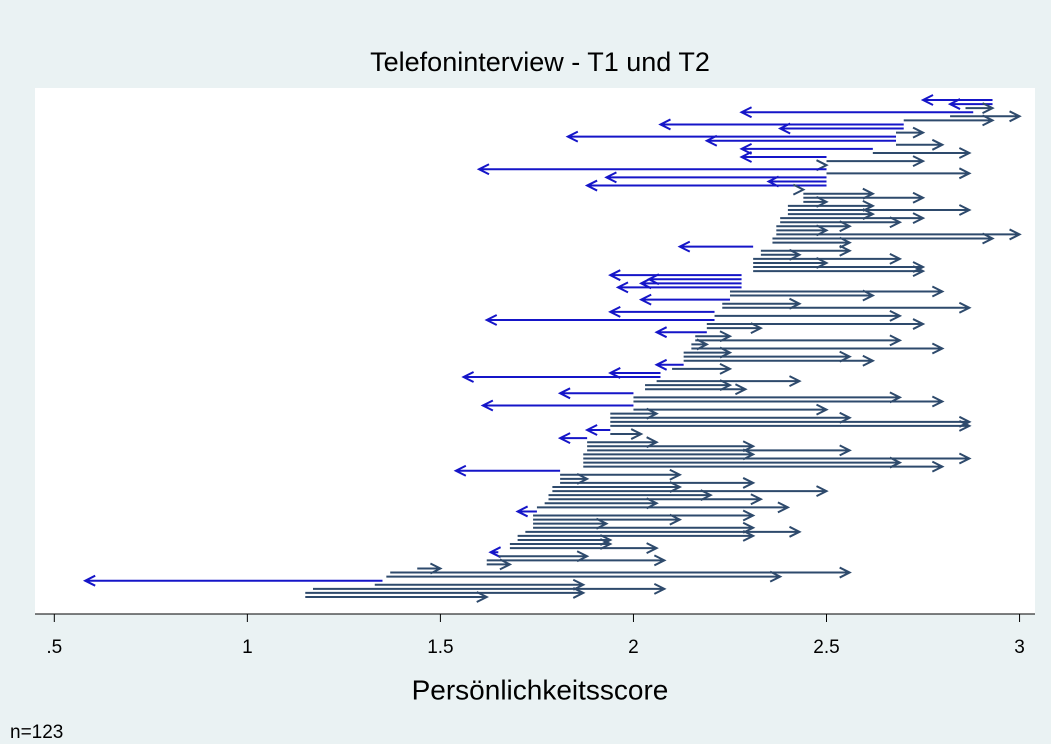  What do you see at coordinates (1019, 647) in the screenshot?
I see `x-tick-label: 3` at bounding box center [1019, 647].